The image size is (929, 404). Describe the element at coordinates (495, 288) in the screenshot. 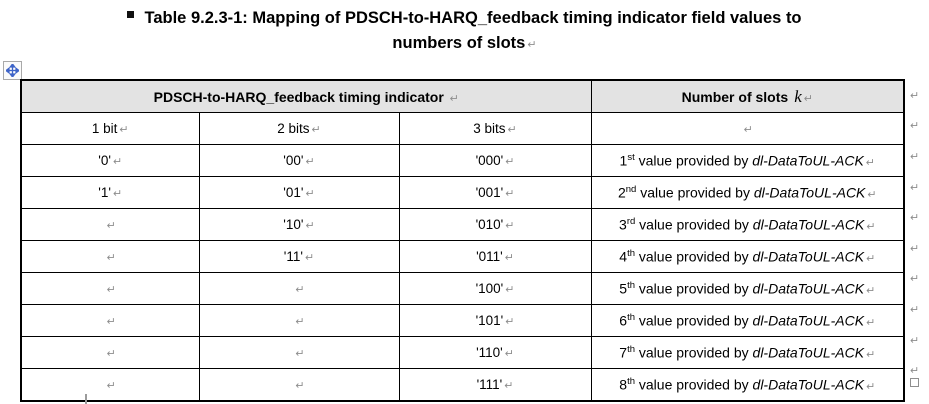

I see `bit3-cell: '100' ↵` at that location.